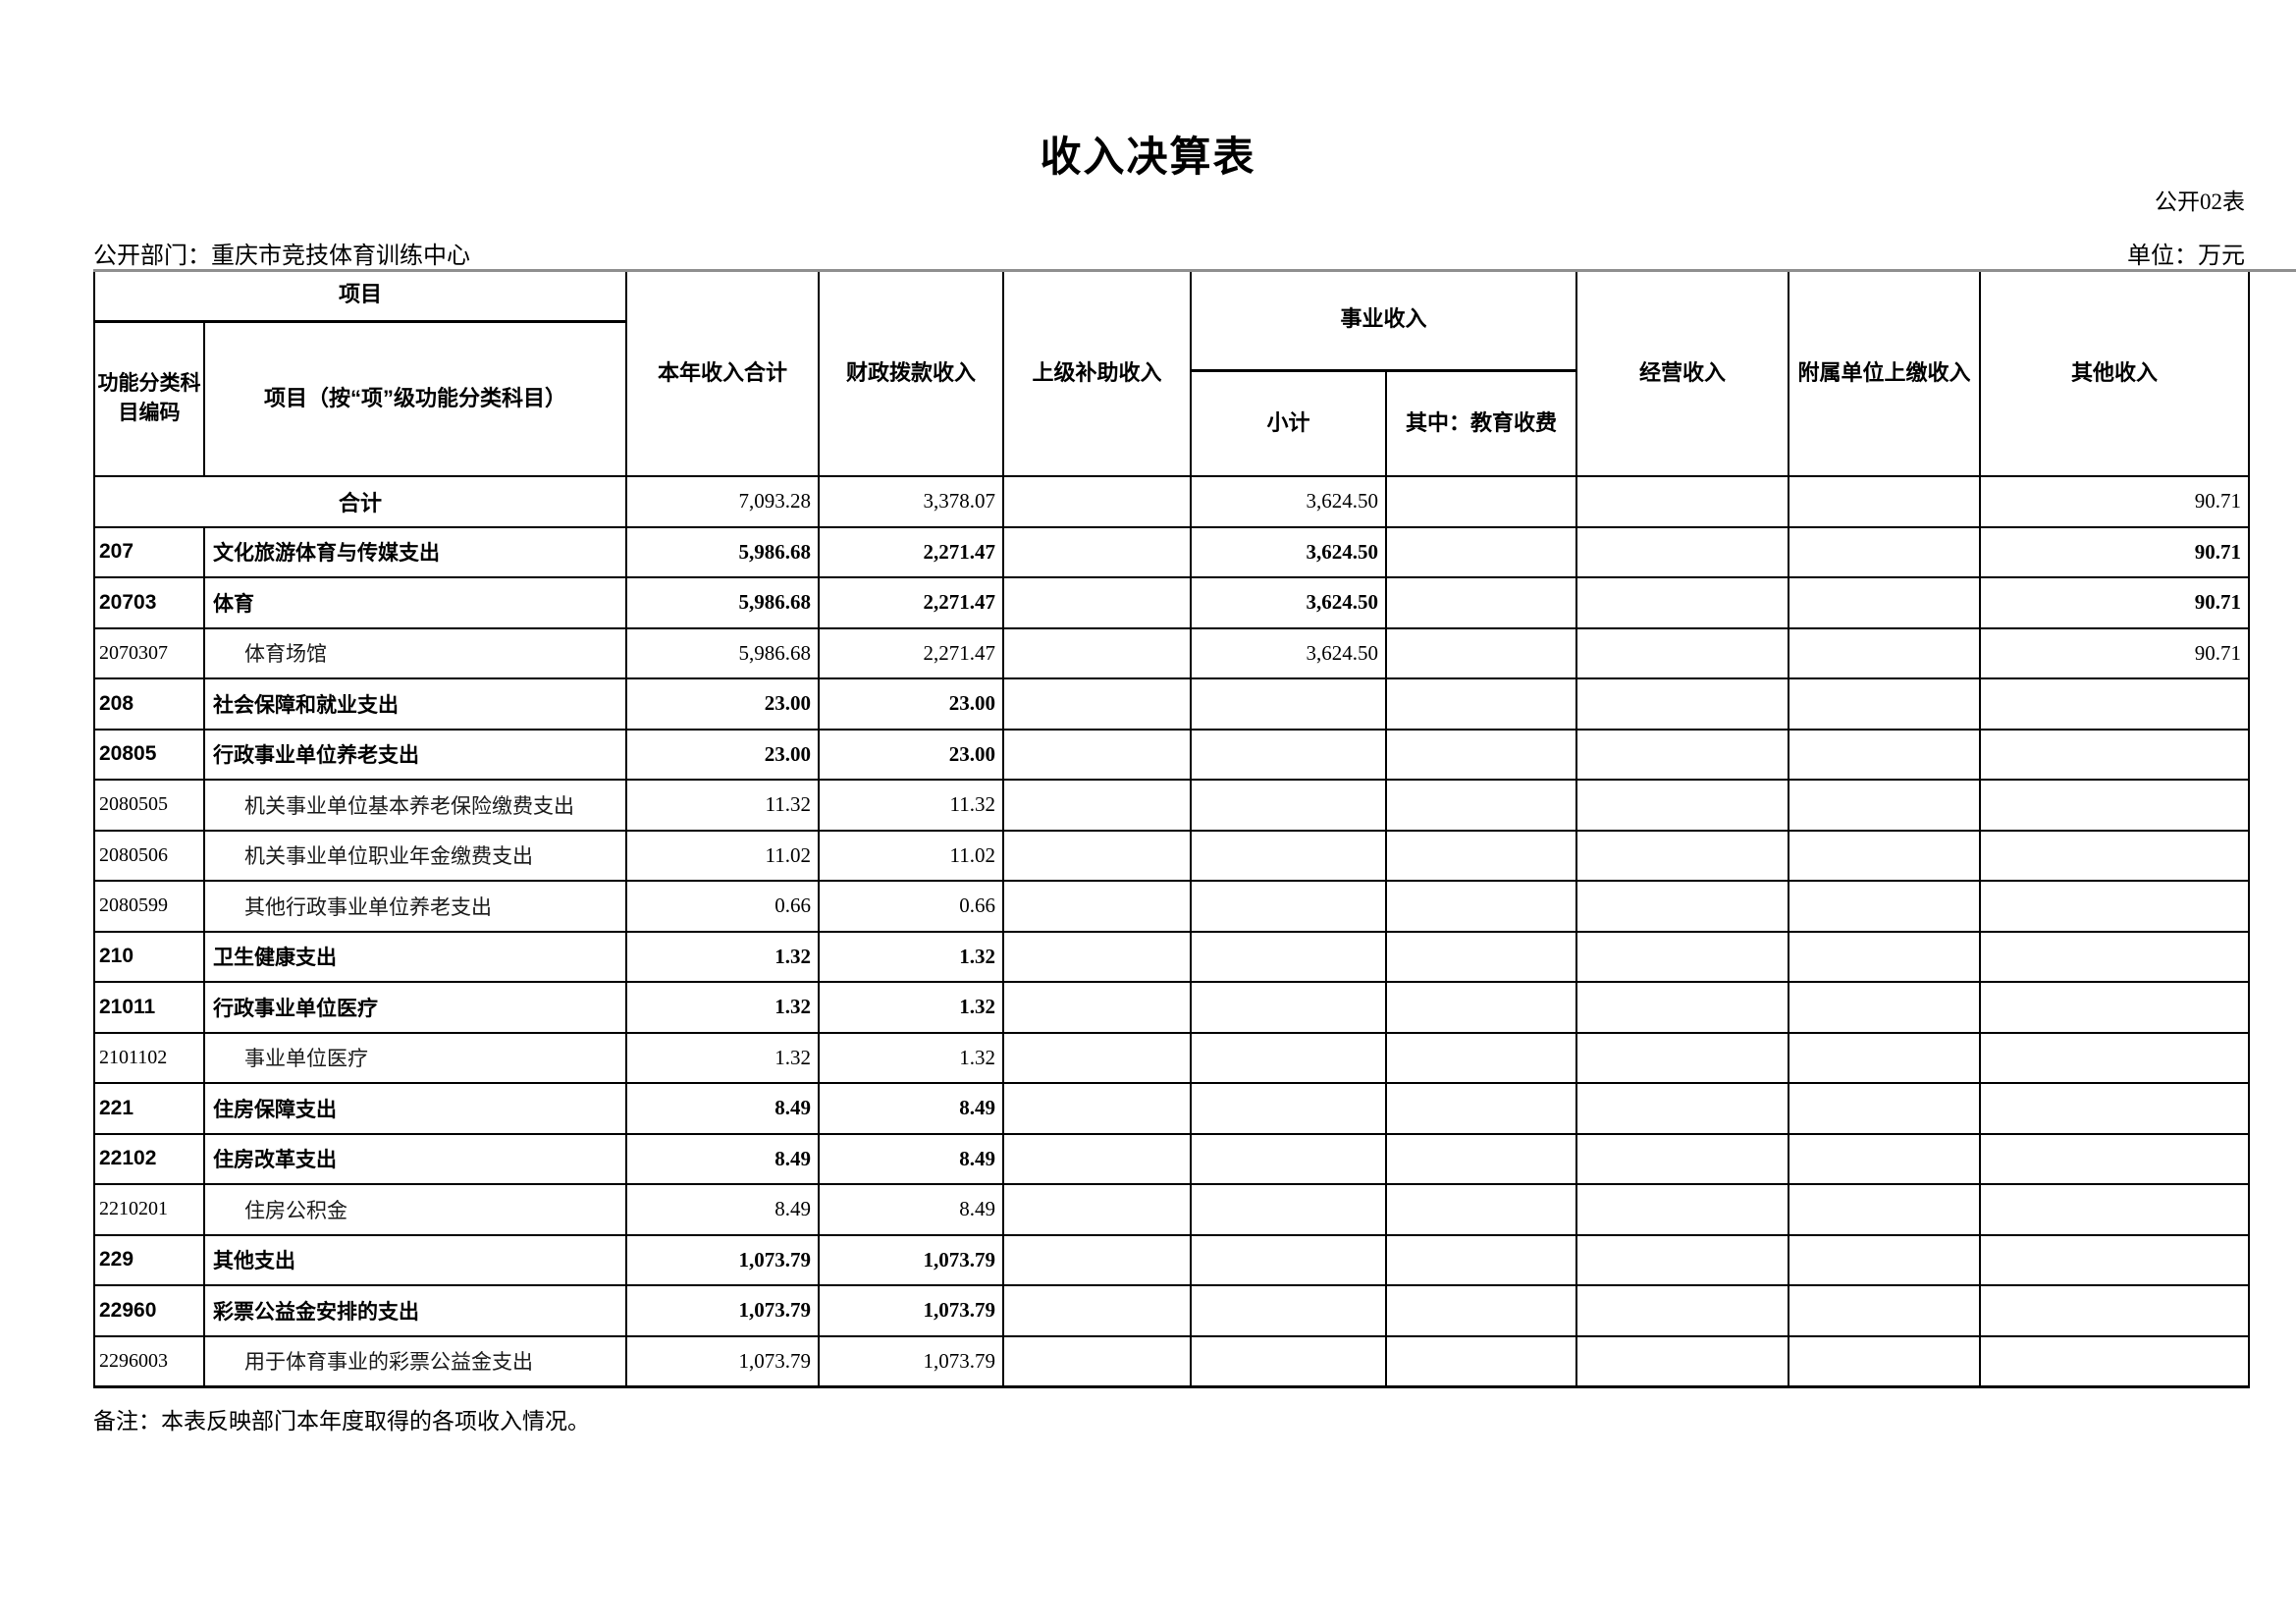 This screenshot has height=1624, width=2296. I want to click on cell-item-name: 住房改革支出, so click(415, 1158).